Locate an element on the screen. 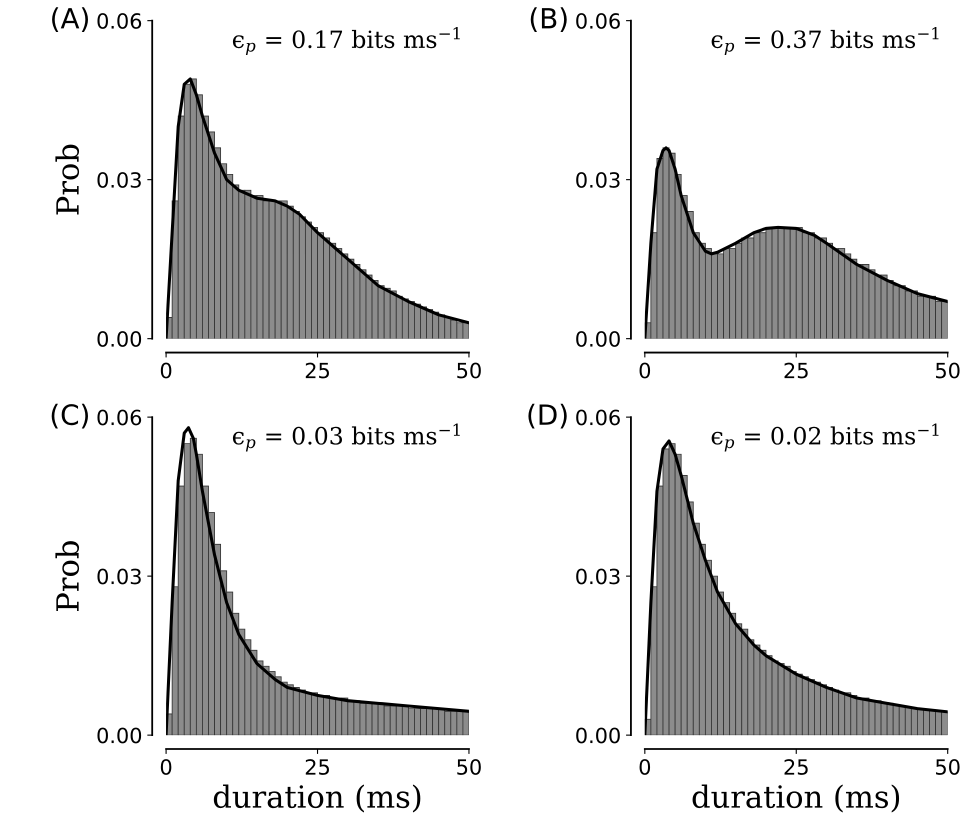 The height and width of the screenshot is (826, 977). annotation: ϵ$_{p}$ = 0.02 bits ms$^{−1}$ is located at coordinates (825, 437).